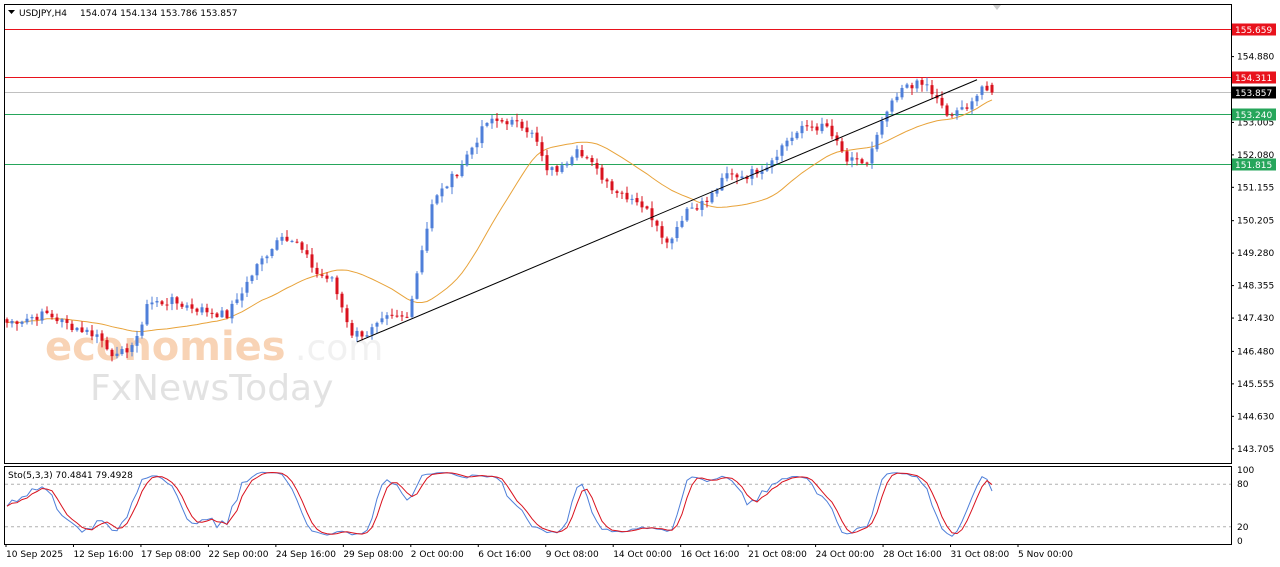  Describe the element at coordinates (306, 555) in the screenshot. I see `time-tick-label: 24 Sep 16:00` at that location.